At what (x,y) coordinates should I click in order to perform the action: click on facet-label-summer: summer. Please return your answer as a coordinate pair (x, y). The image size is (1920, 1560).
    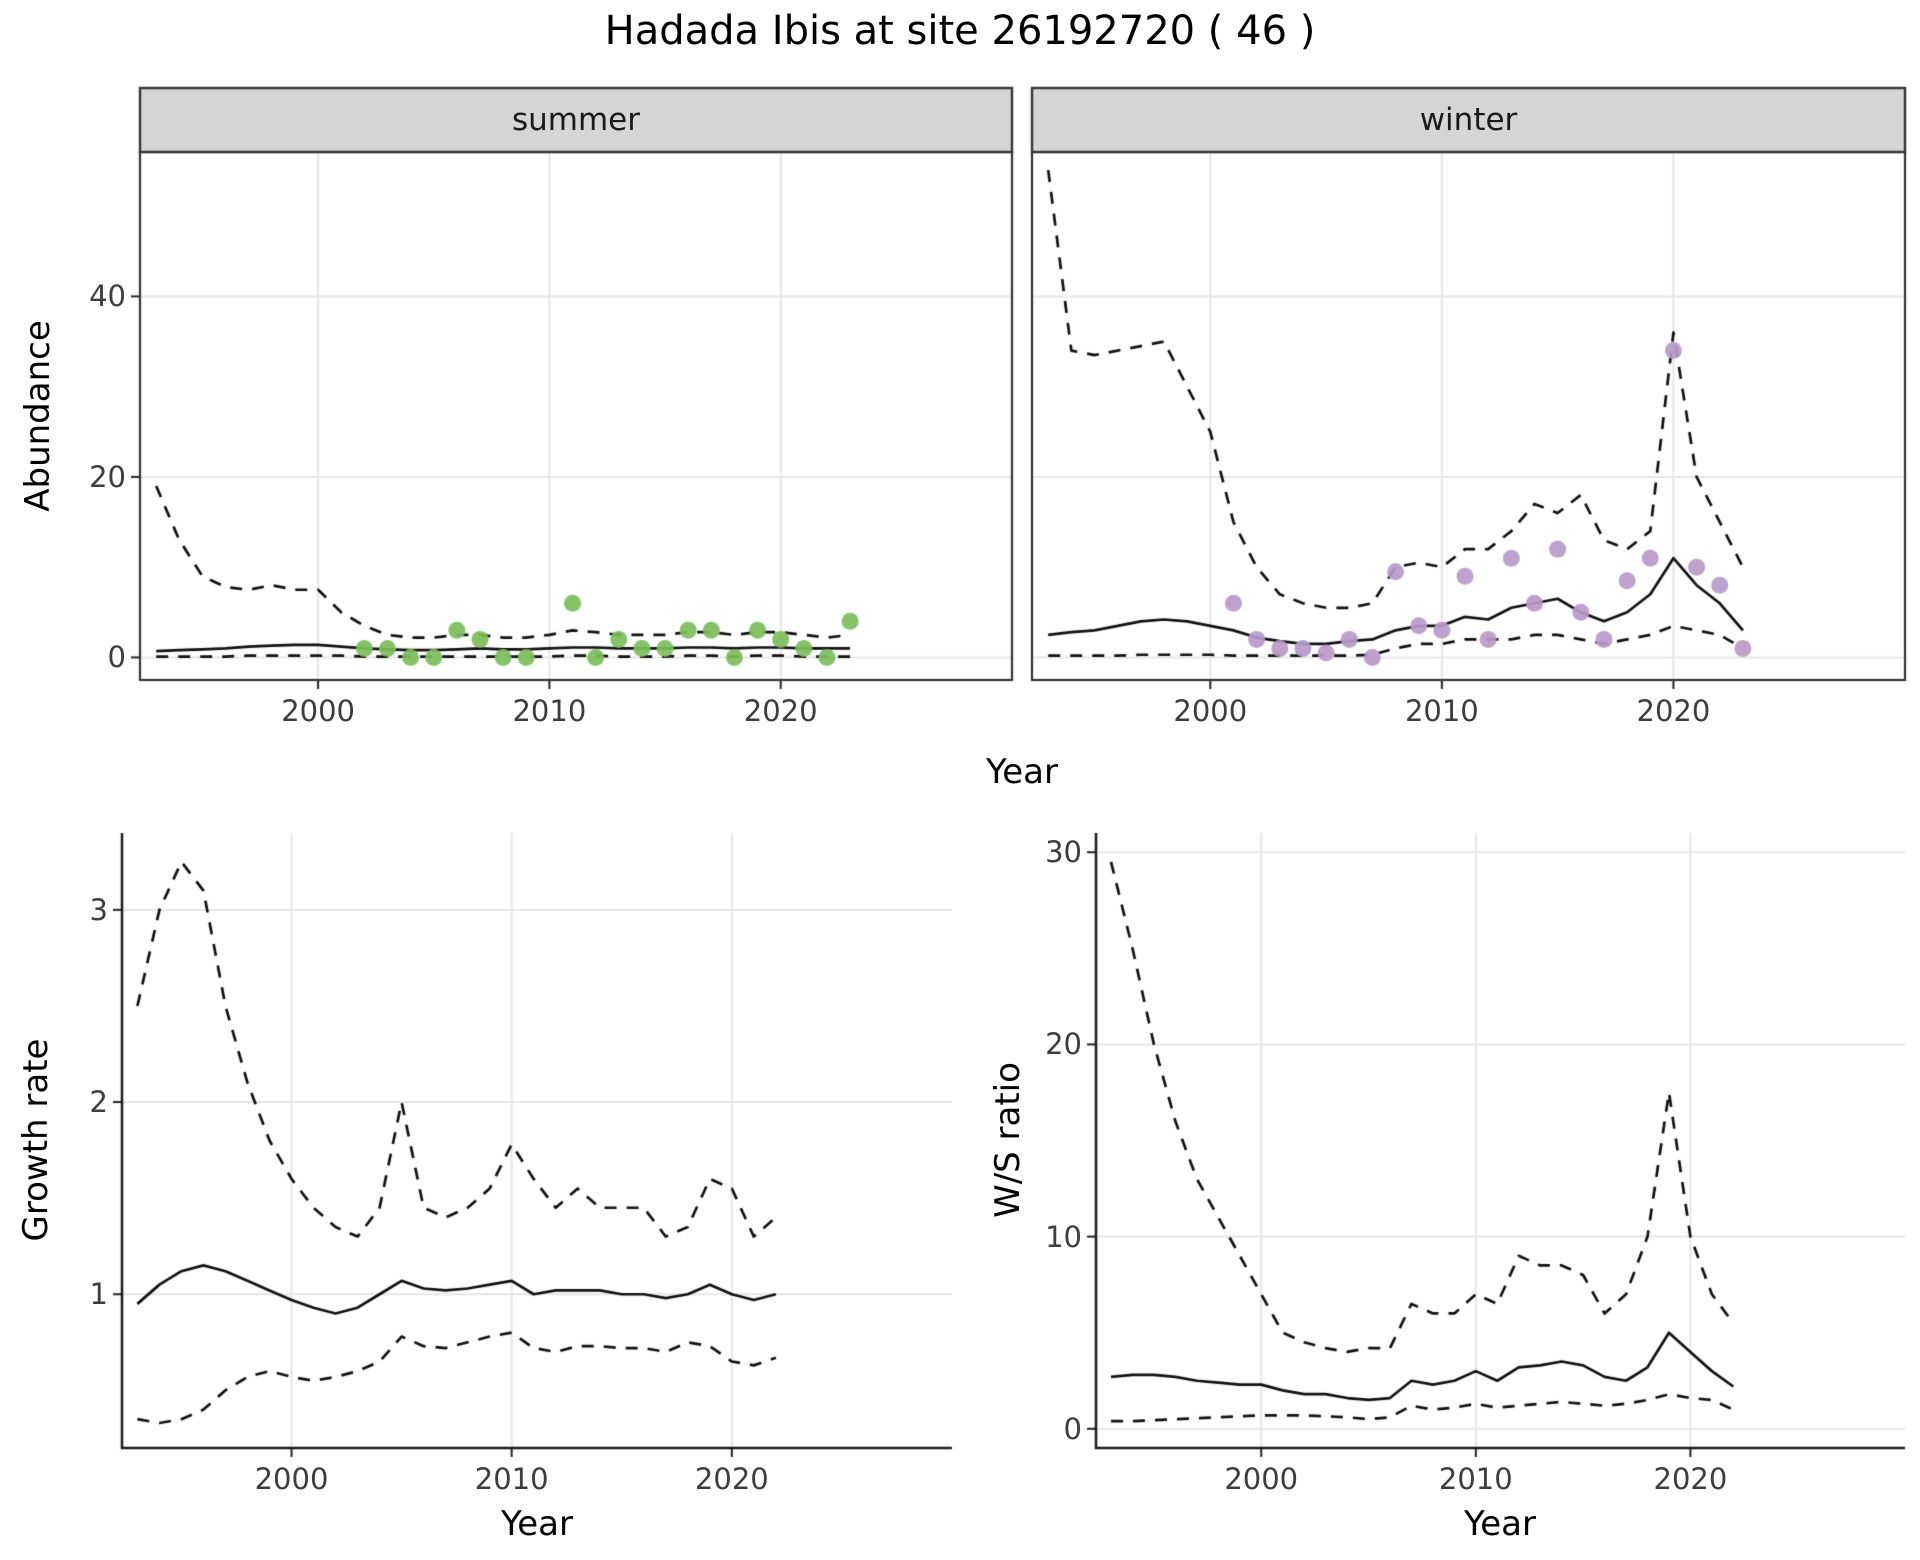
    Looking at the image, I should click on (575, 120).